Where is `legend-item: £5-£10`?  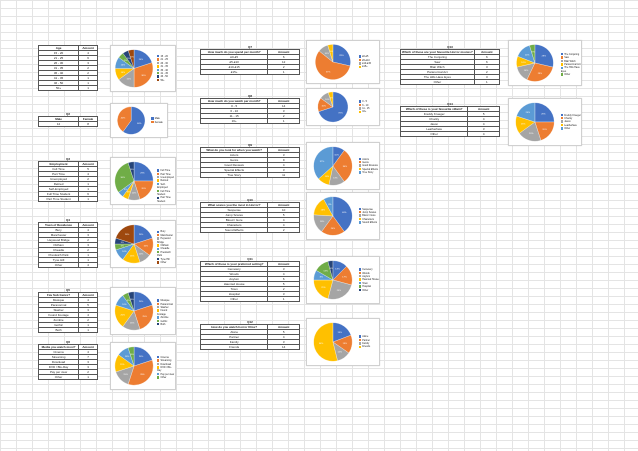
legend-item: £5-£10 is located at coordinates (364, 60).